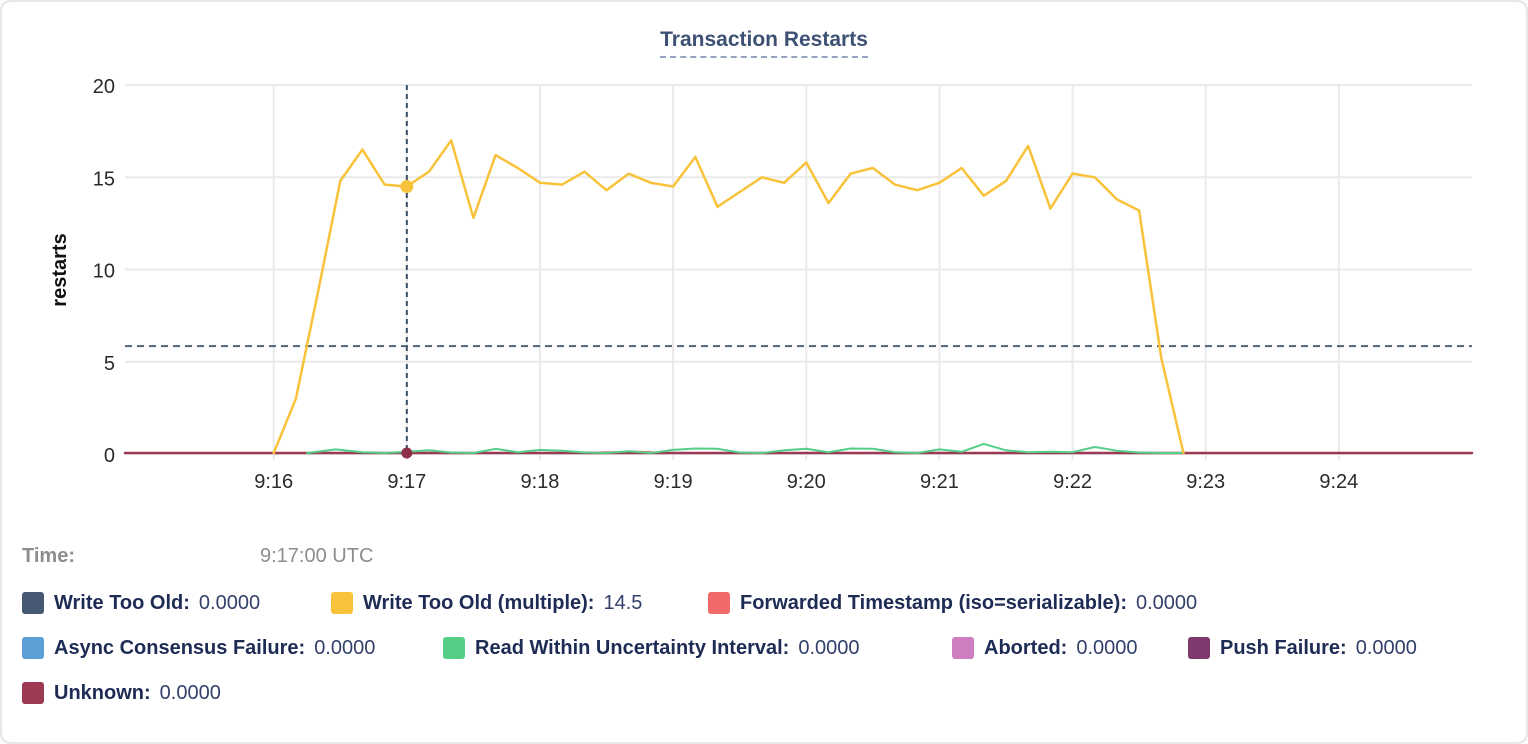  Describe the element at coordinates (104, 179) in the screenshot. I see `y-tick-label: 15` at that location.